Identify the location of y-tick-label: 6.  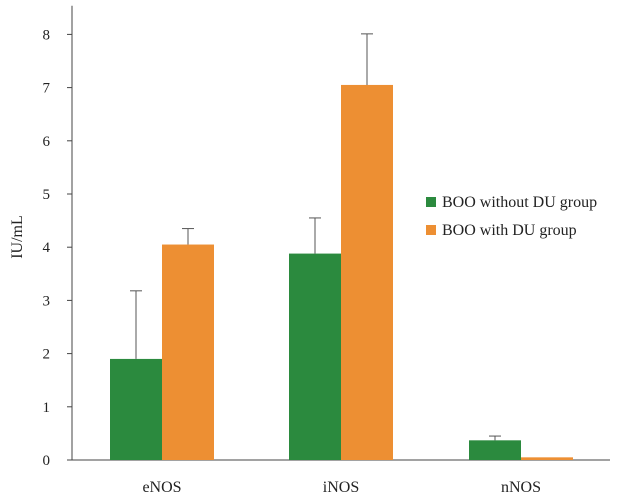
(47, 142).